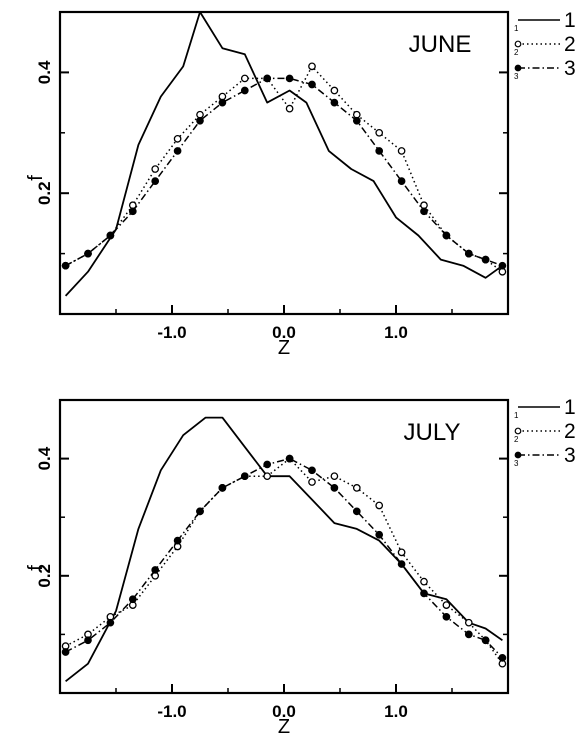  What do you see at coordinates (440, 44) in the screenshot?
I see `panel-label: JUNE` at bounding box center [440, 44].